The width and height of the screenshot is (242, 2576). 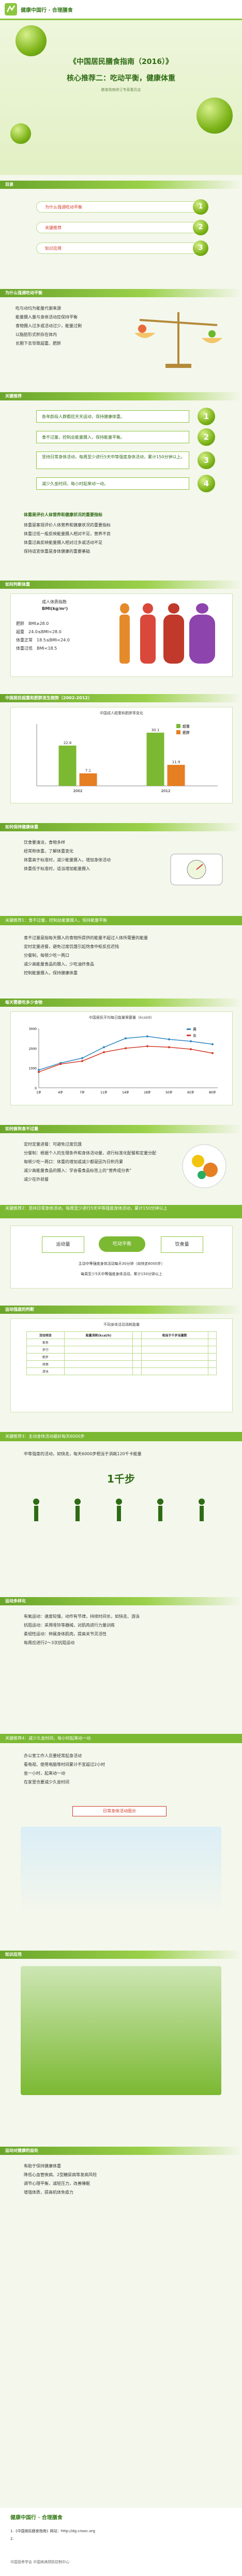 I want to click on series-line, so click(x=126, y=1059).